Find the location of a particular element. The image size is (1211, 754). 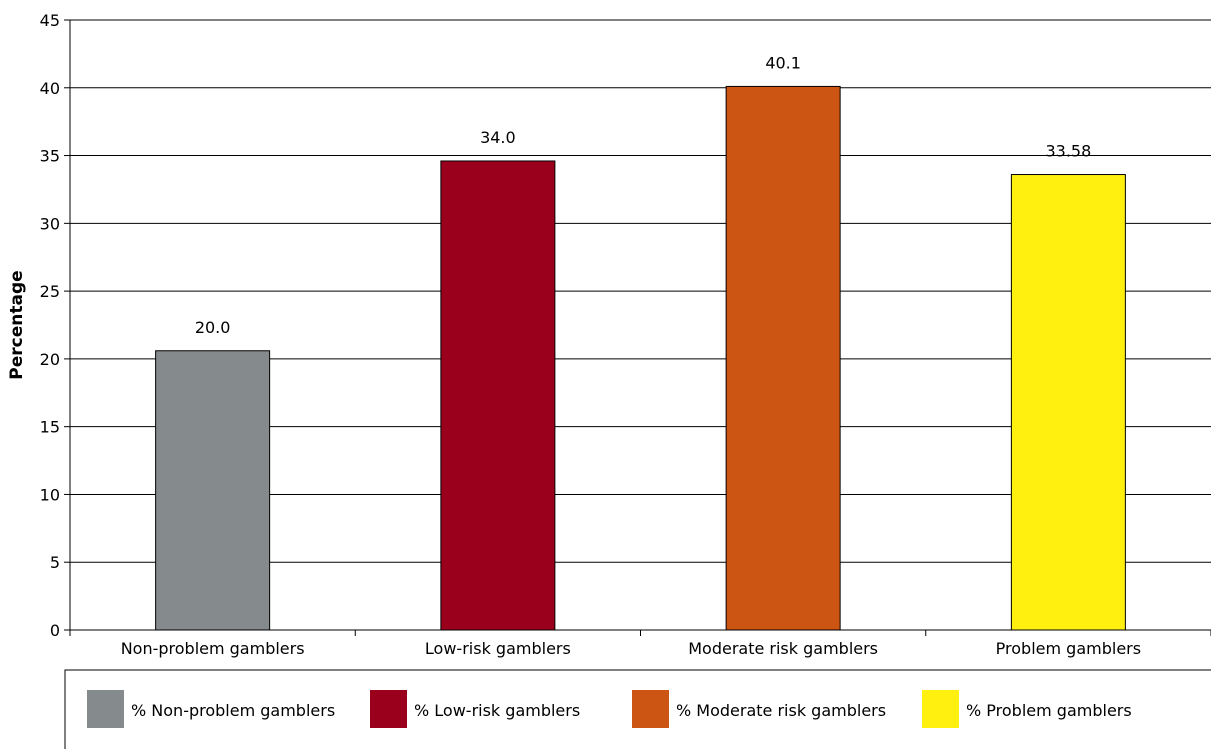

y-tick-label: 0 is located at coordinates (55, 630).